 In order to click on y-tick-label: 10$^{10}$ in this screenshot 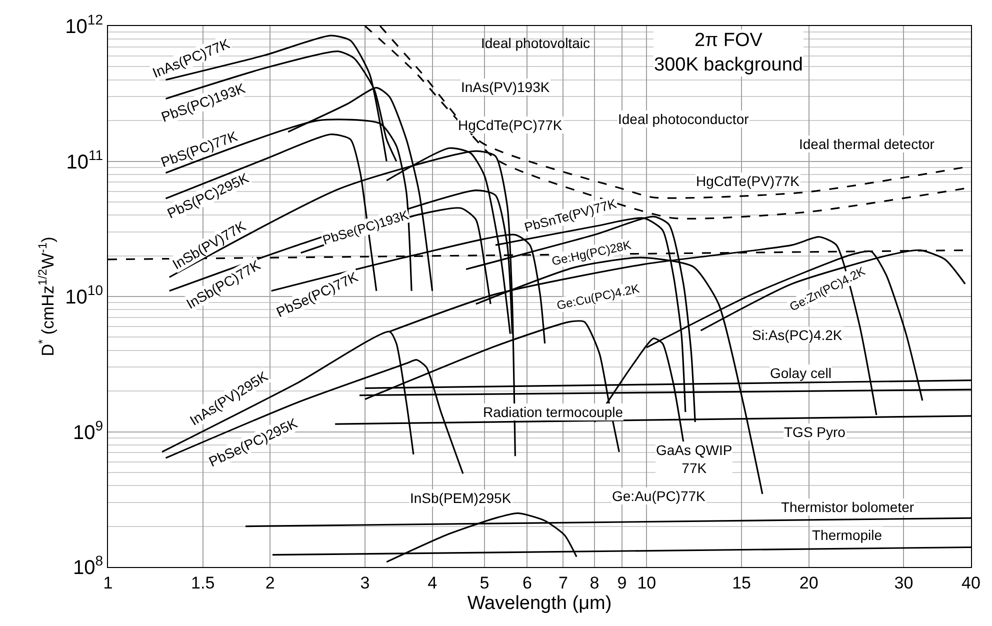, I will do `click(84, 295)`.